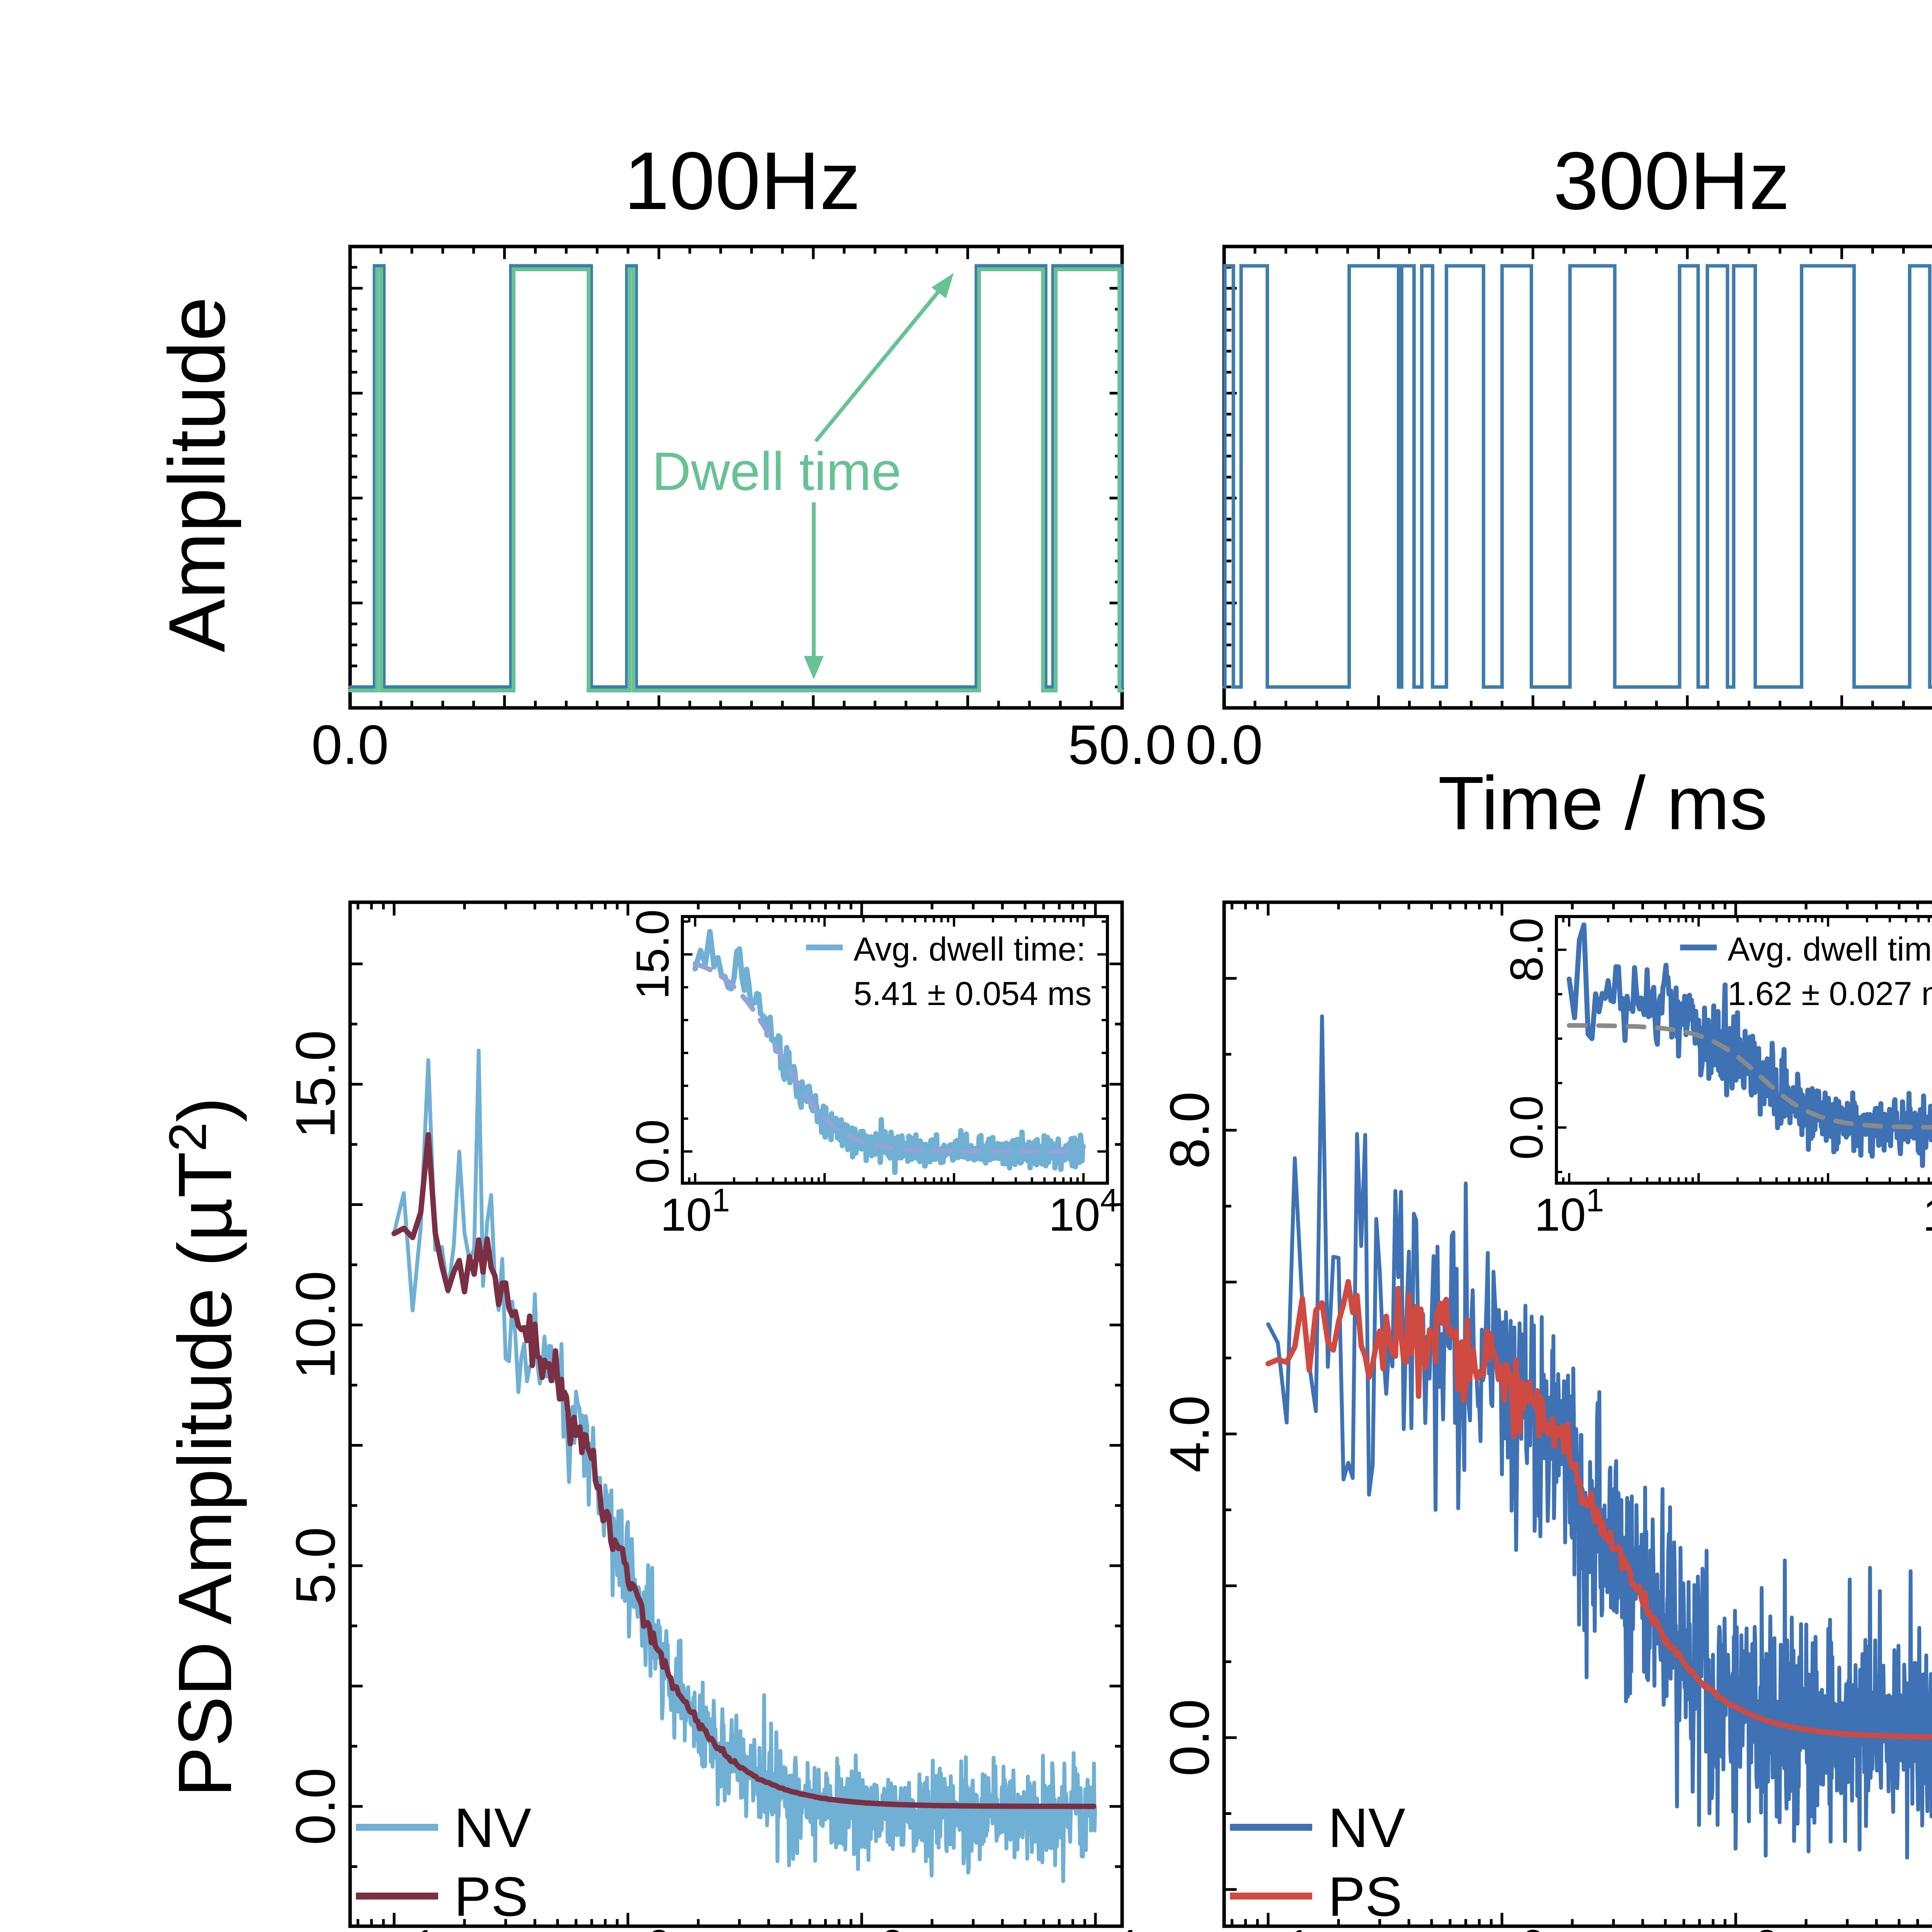 This screenshot has height=1932, width=1932. Describe the element at coordinates (316, 1325) in the screenshot. I see `svg-text: 10.0` at that location.